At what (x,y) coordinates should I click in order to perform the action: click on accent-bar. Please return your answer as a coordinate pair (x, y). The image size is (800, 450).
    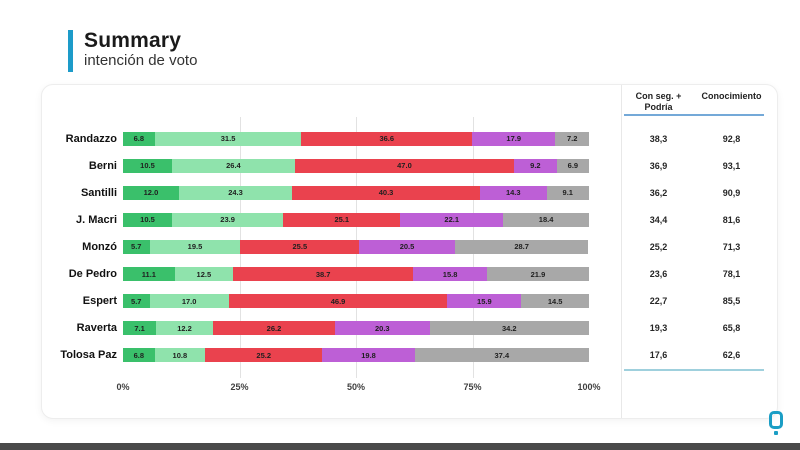
    Looking at the image, I should click on (70, 51).